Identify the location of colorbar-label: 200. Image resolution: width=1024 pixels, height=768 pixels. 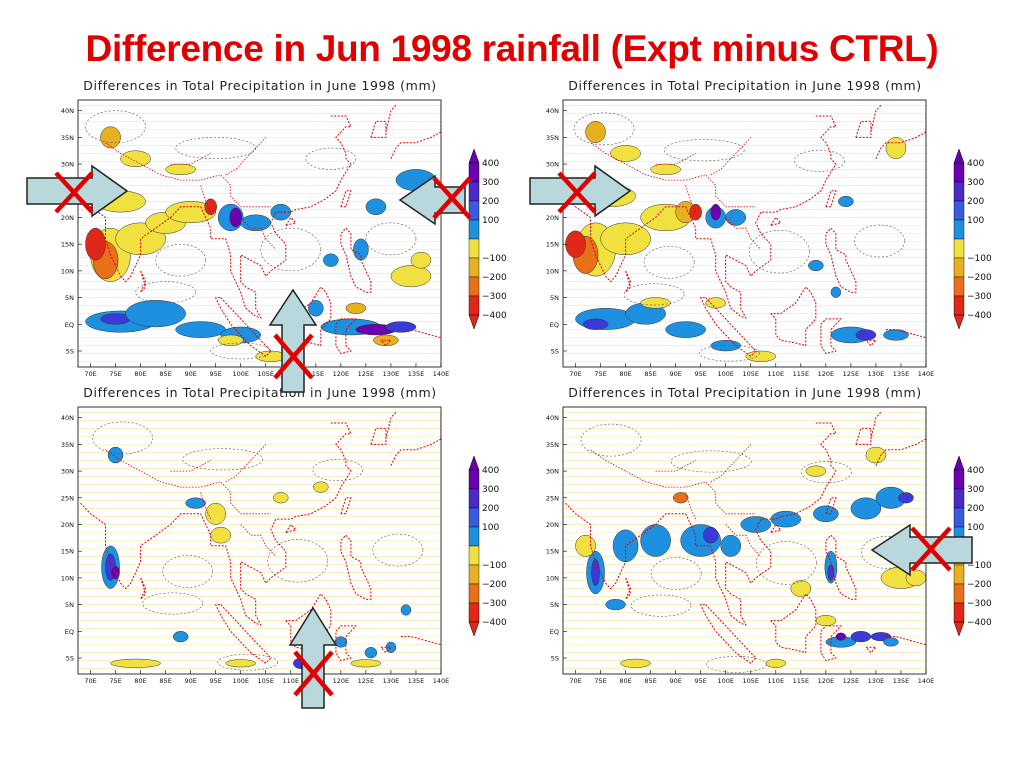
(975, 202).